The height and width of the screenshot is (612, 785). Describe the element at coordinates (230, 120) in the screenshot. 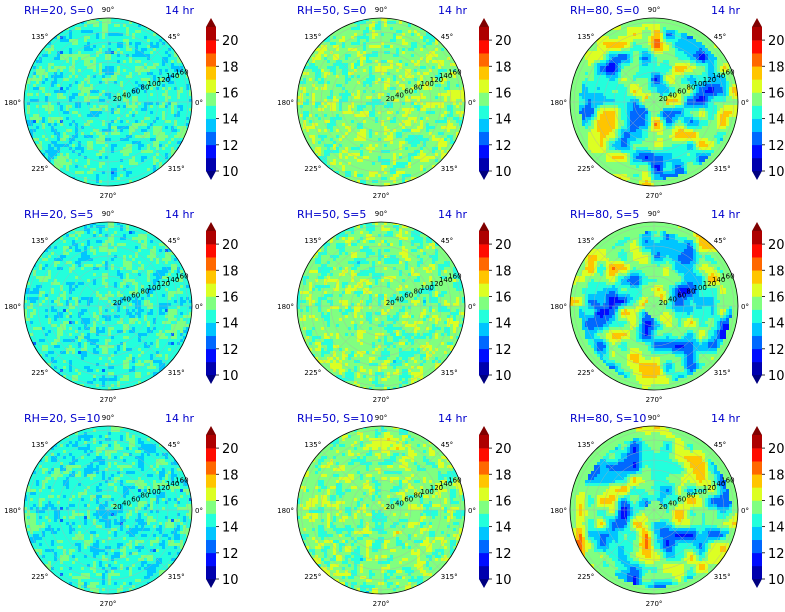

I see `colorbar-tick-label: 14` at that location.